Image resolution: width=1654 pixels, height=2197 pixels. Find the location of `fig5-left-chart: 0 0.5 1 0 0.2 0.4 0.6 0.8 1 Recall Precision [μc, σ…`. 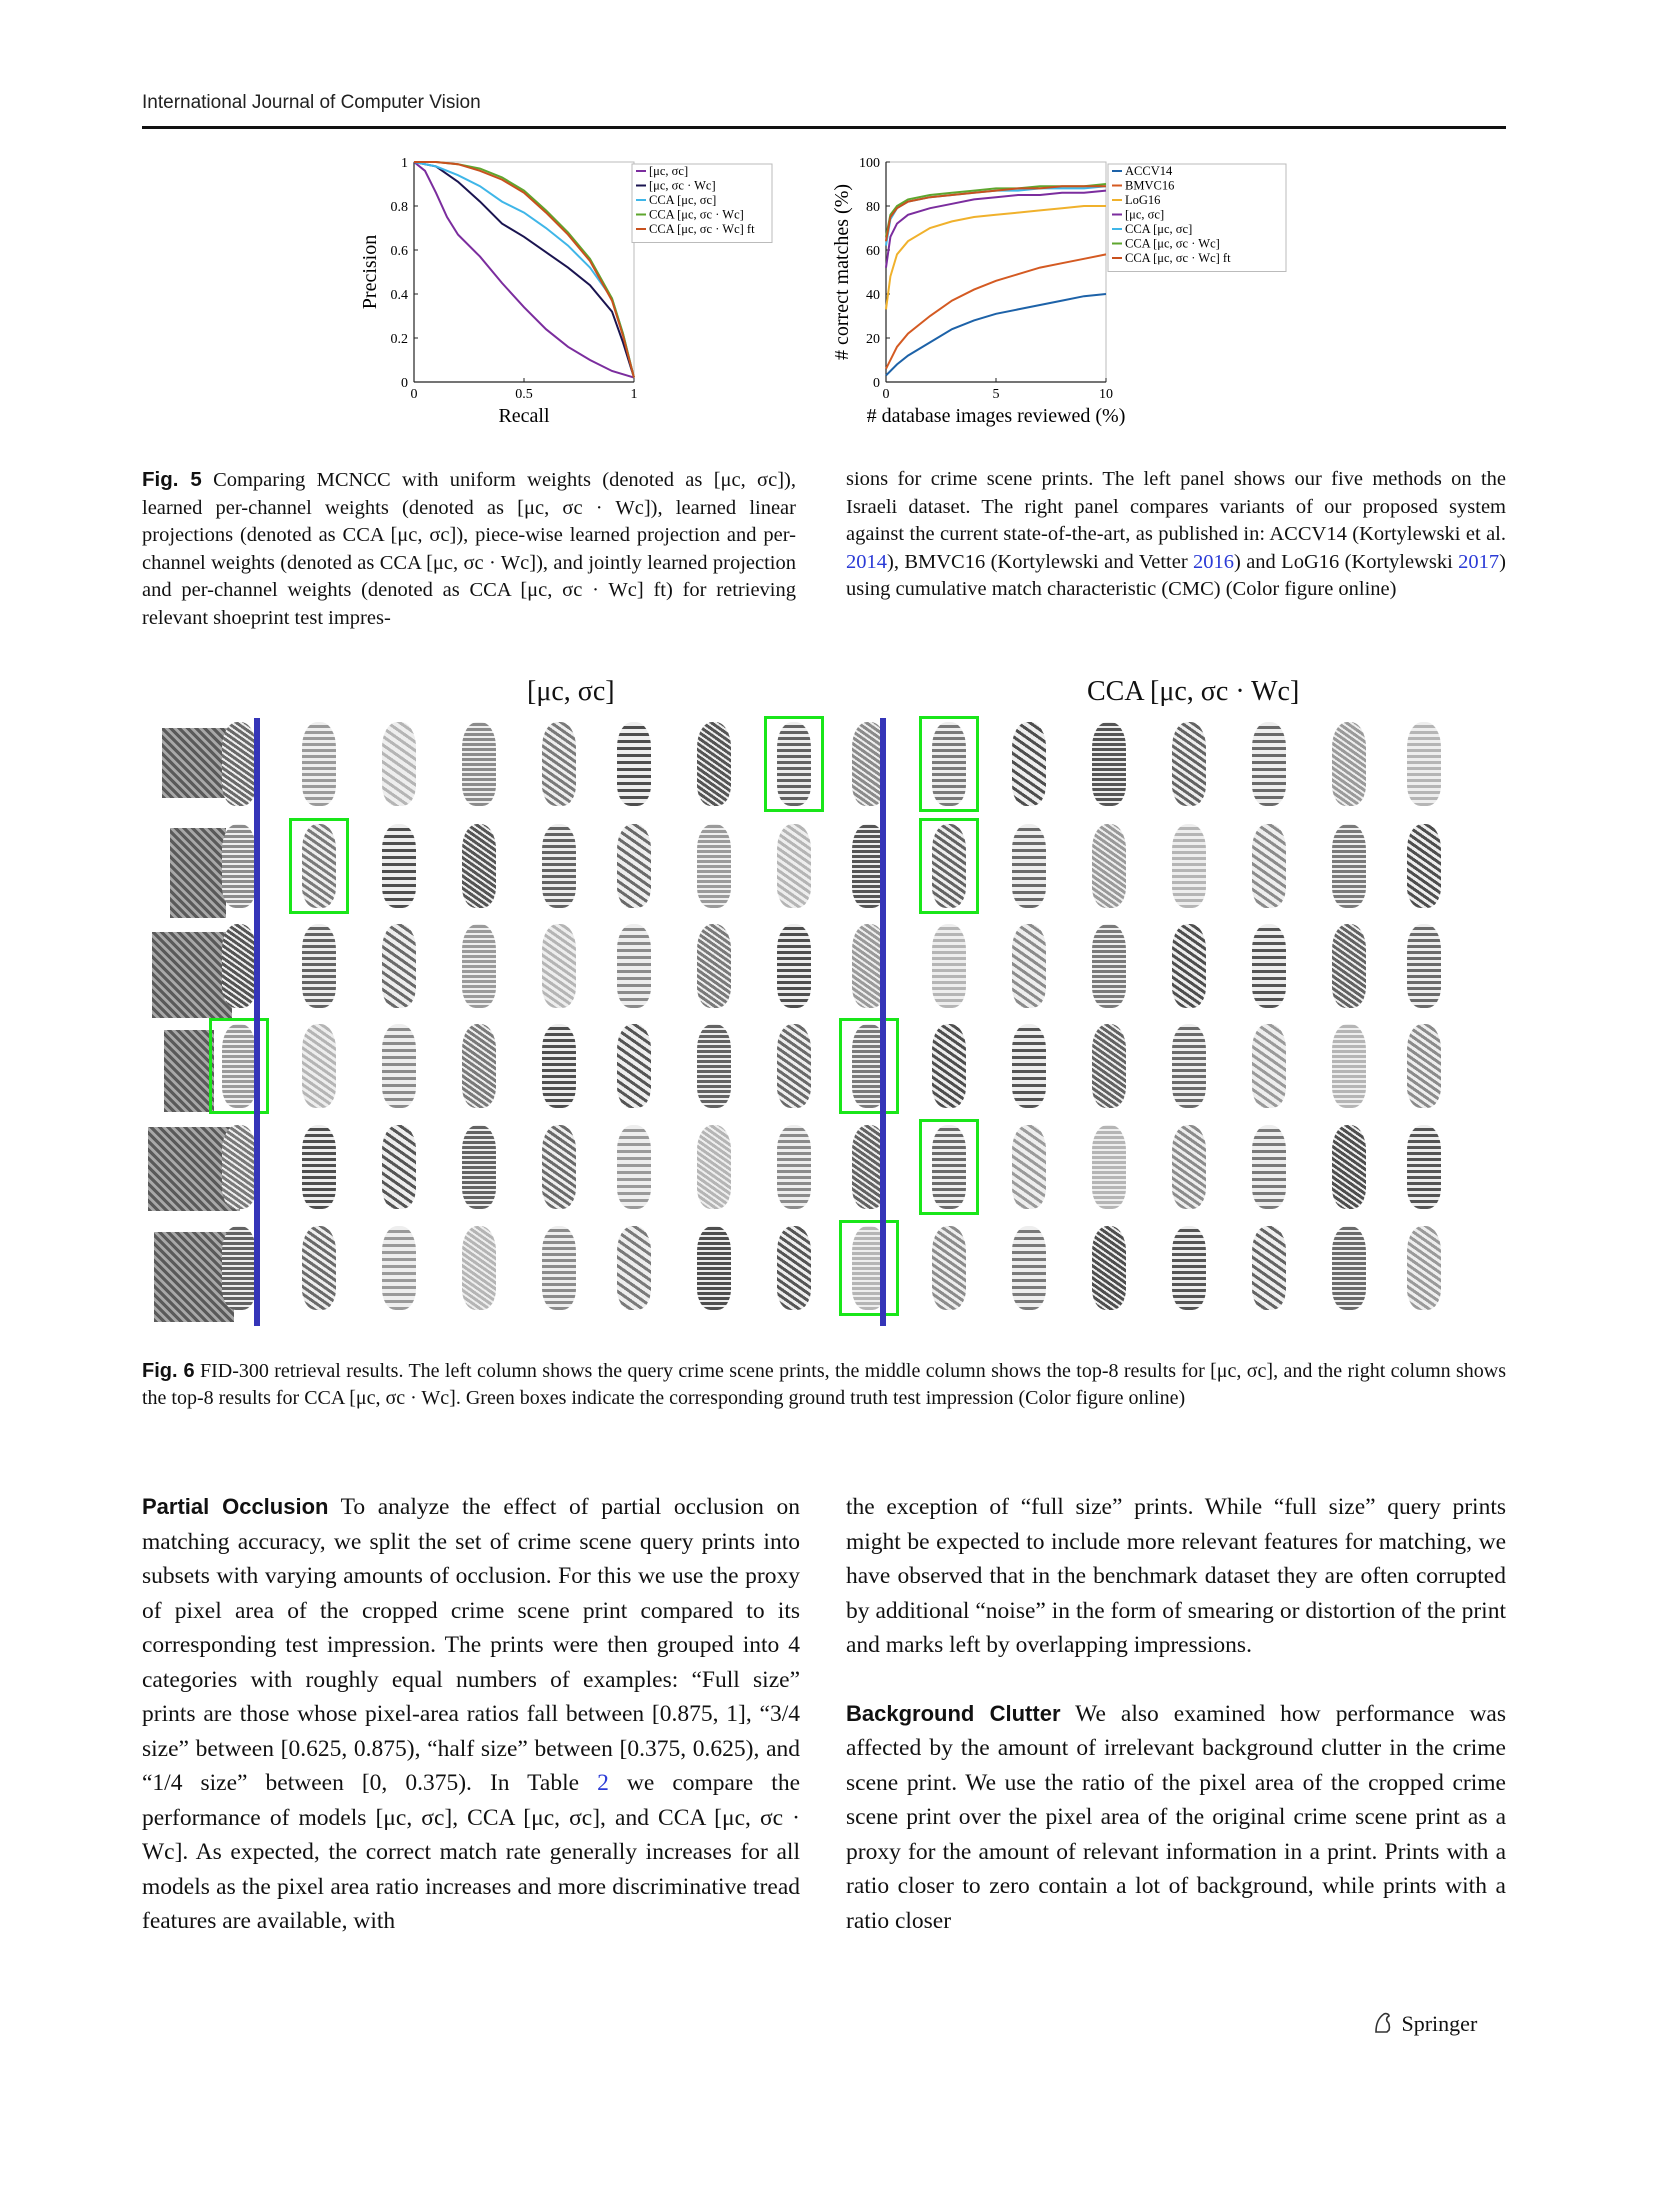

fig5-left-chart: 0 0.5 1 0 0.2 0.4 0.6 0.8 1 Recall Precision [μc, σ… is located at coordinates (566, 291).